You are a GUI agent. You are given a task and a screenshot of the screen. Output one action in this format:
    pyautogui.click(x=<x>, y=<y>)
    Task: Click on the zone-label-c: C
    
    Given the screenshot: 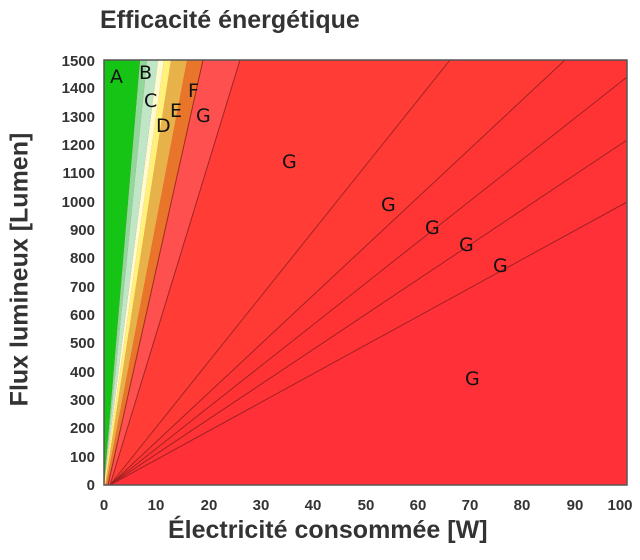 What is the action you would take?
    pyautogui.click(x=150, y=101)
    